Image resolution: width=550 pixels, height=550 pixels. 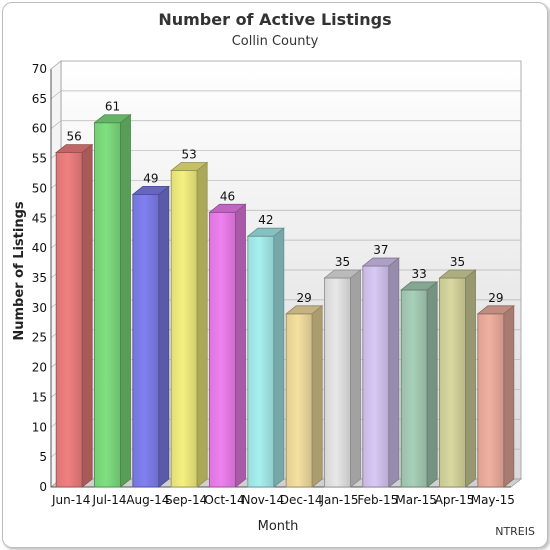 What do you see at coordinates (227, 196) in the screenshot?
I see `data-label: 46` at bounding box center [227, 196].